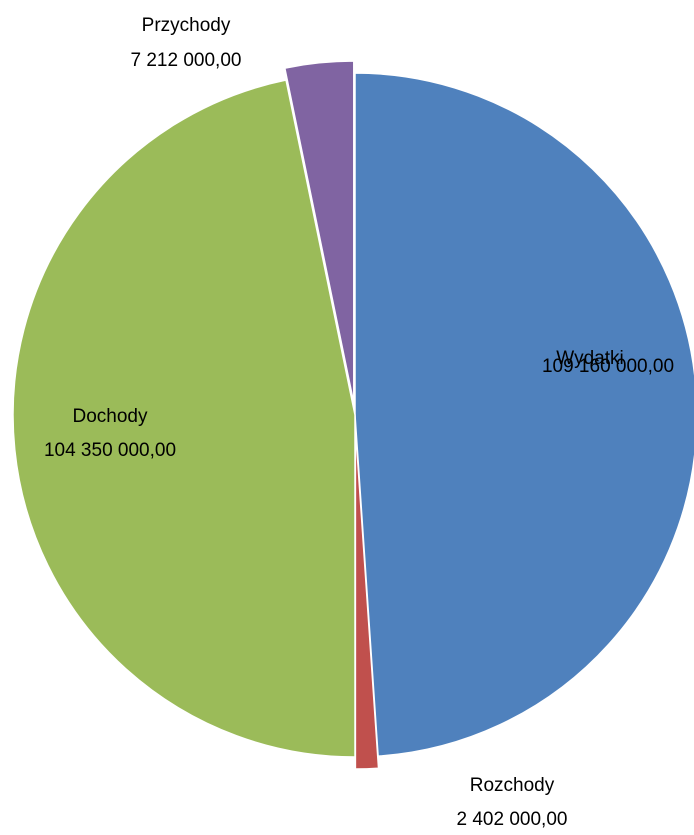  Describe the element at coordinates (589, 358) in the screenshot. I see `label-wydatki-name: Wydatki` at that location.